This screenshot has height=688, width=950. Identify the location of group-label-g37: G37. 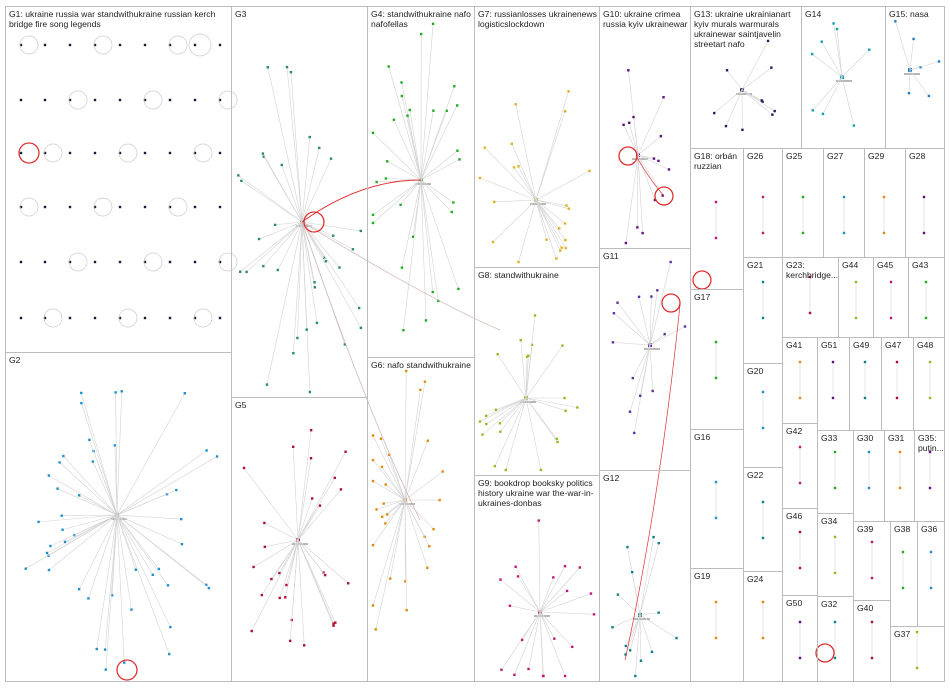
(902, 634).